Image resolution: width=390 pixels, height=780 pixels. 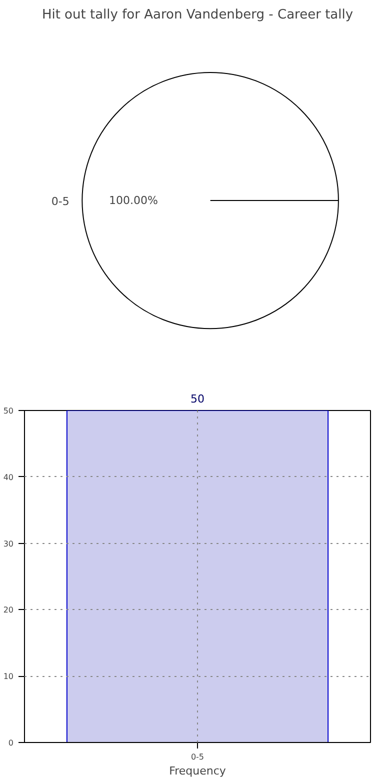 I want to click on data-label: 50, so click(x=197, y=399).